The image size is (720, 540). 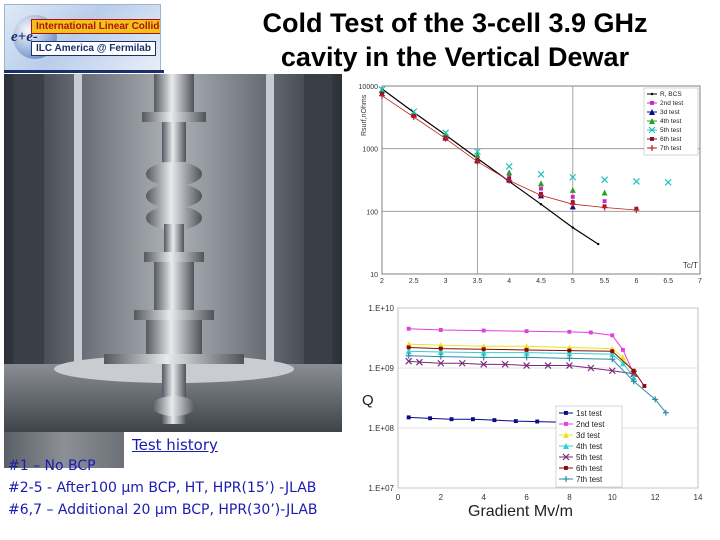 I want to click on q-y-tick-2: 1.E+08, so click(x=381, y=428).